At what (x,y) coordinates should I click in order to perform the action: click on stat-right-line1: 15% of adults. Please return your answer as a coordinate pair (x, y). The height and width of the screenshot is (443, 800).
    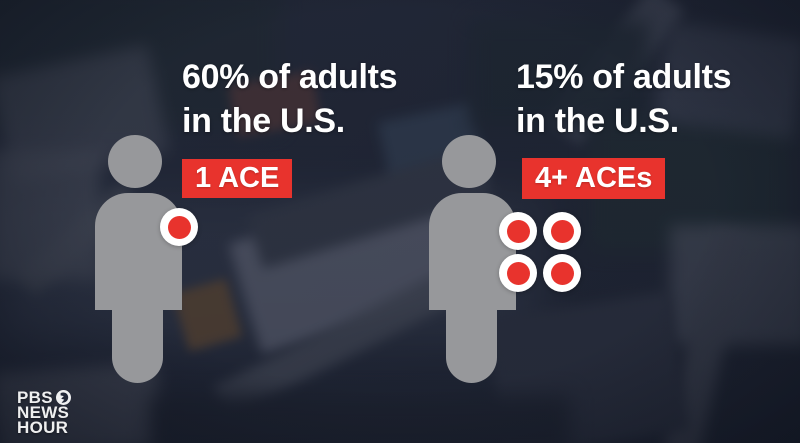
    Looking at the image, I should click on (624, 77).